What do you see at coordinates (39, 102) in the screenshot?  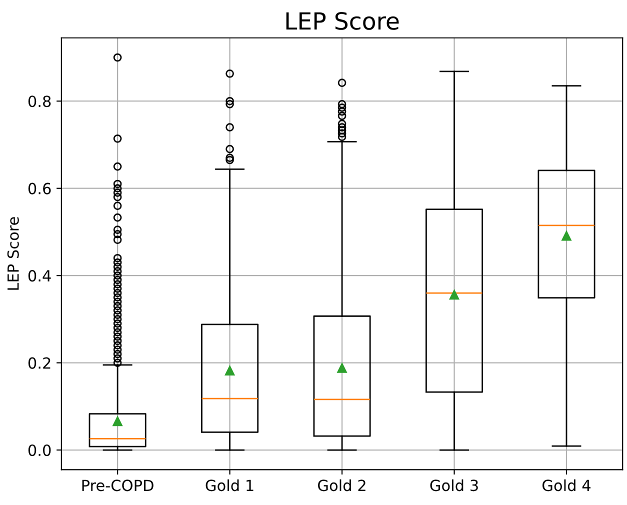 I see `y-tick-label: 0.8` at bounding box center [39, 102].